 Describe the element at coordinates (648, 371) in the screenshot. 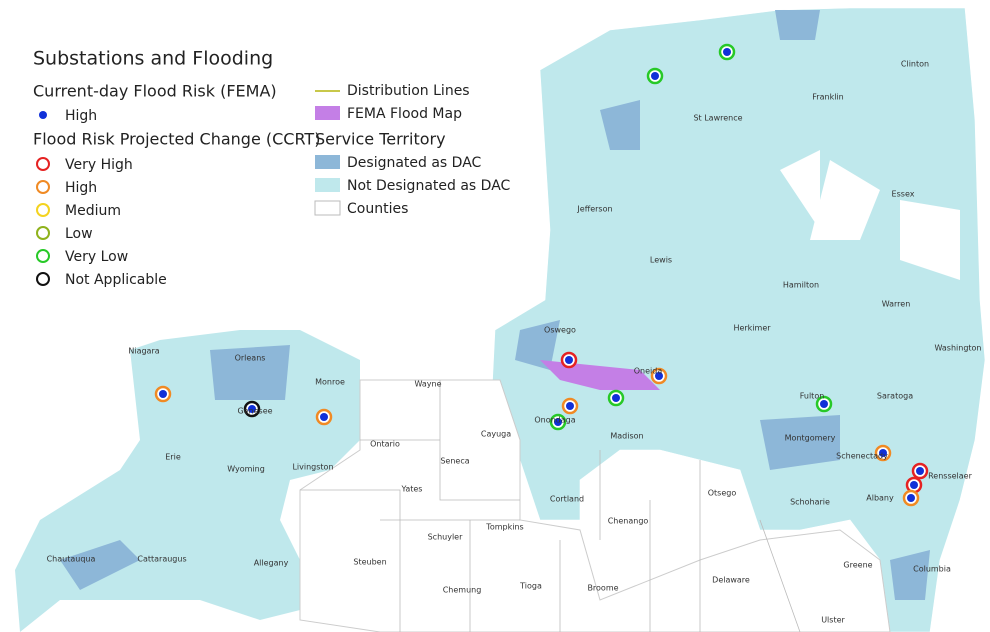

I see `county-label: Oneida` at that location.